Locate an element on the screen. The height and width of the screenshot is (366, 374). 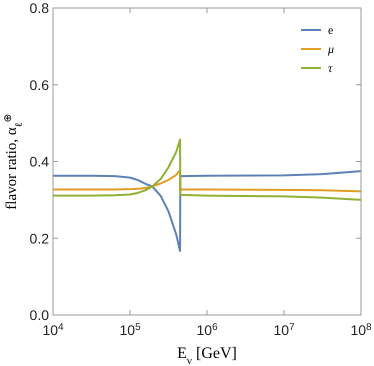
x-tick-label: 10$^{8}$ is located at coordinates (361, 330).